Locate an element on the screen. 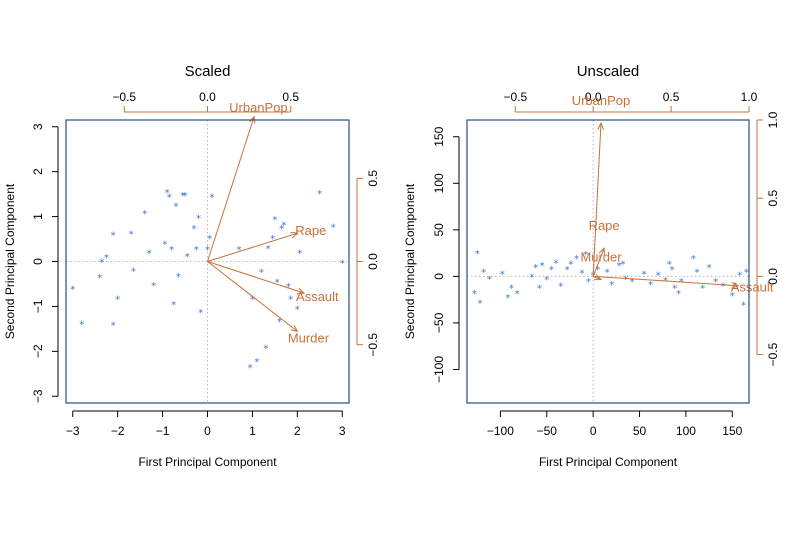  loading-label-urbanpop: UrbanPop is located at coordinates (258, 107).